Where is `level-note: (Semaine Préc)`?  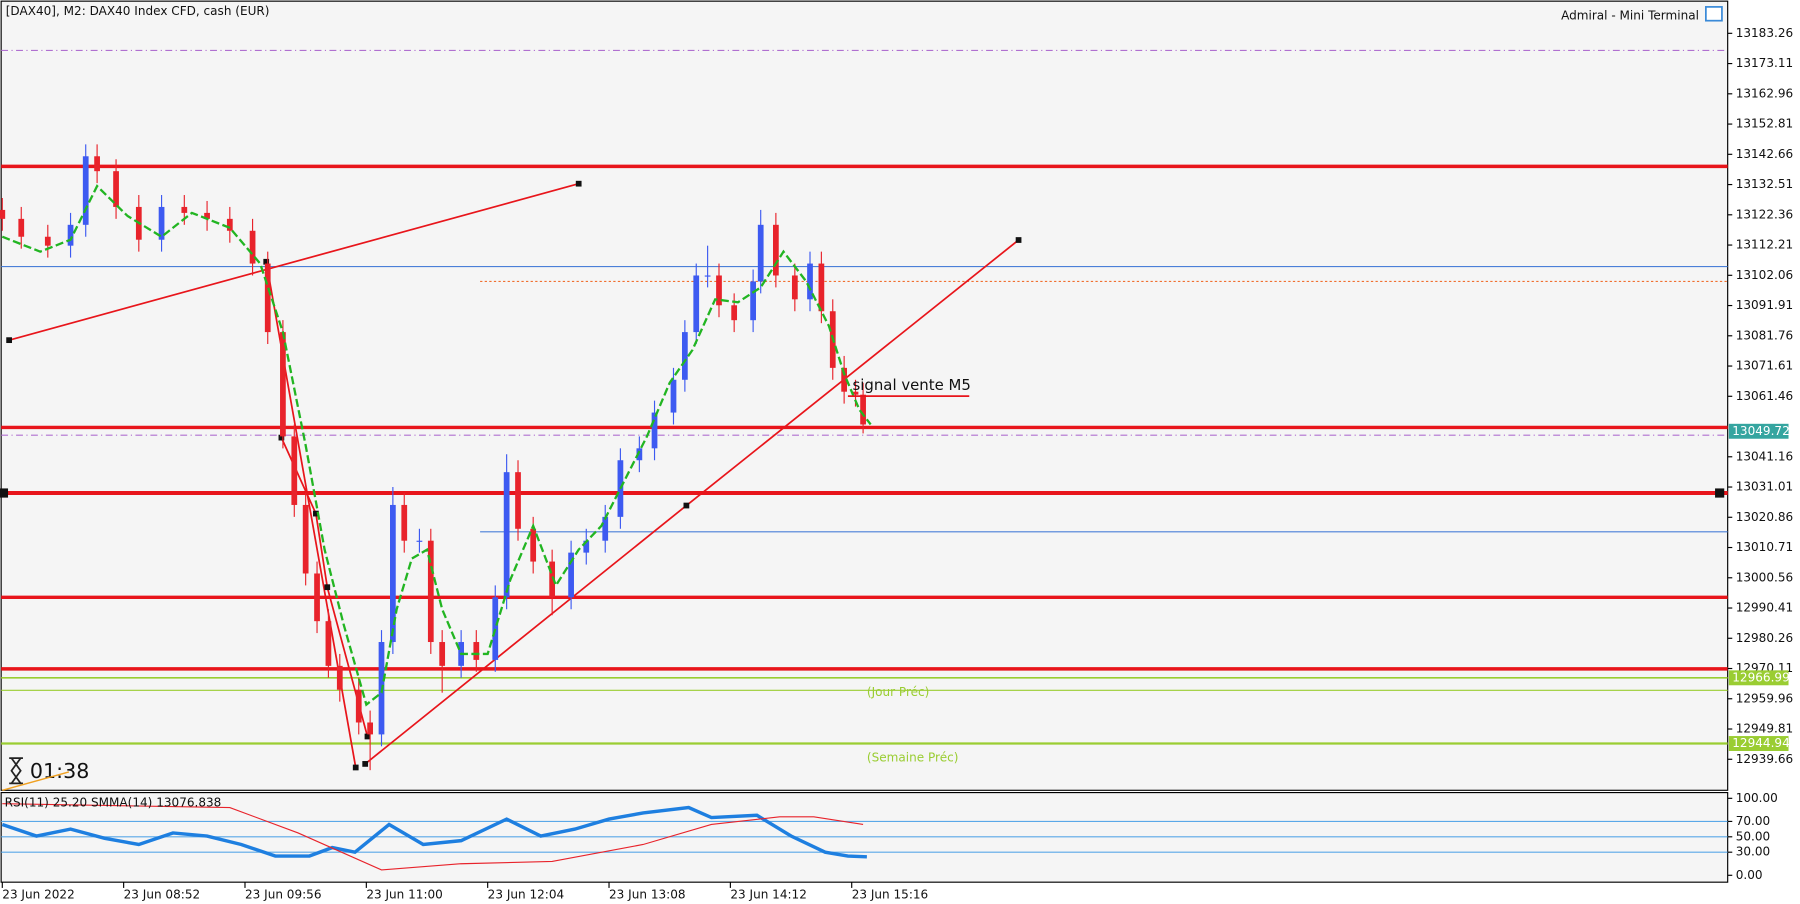
level-note: (Semaine Préc) is located at coordinates (913, 758).